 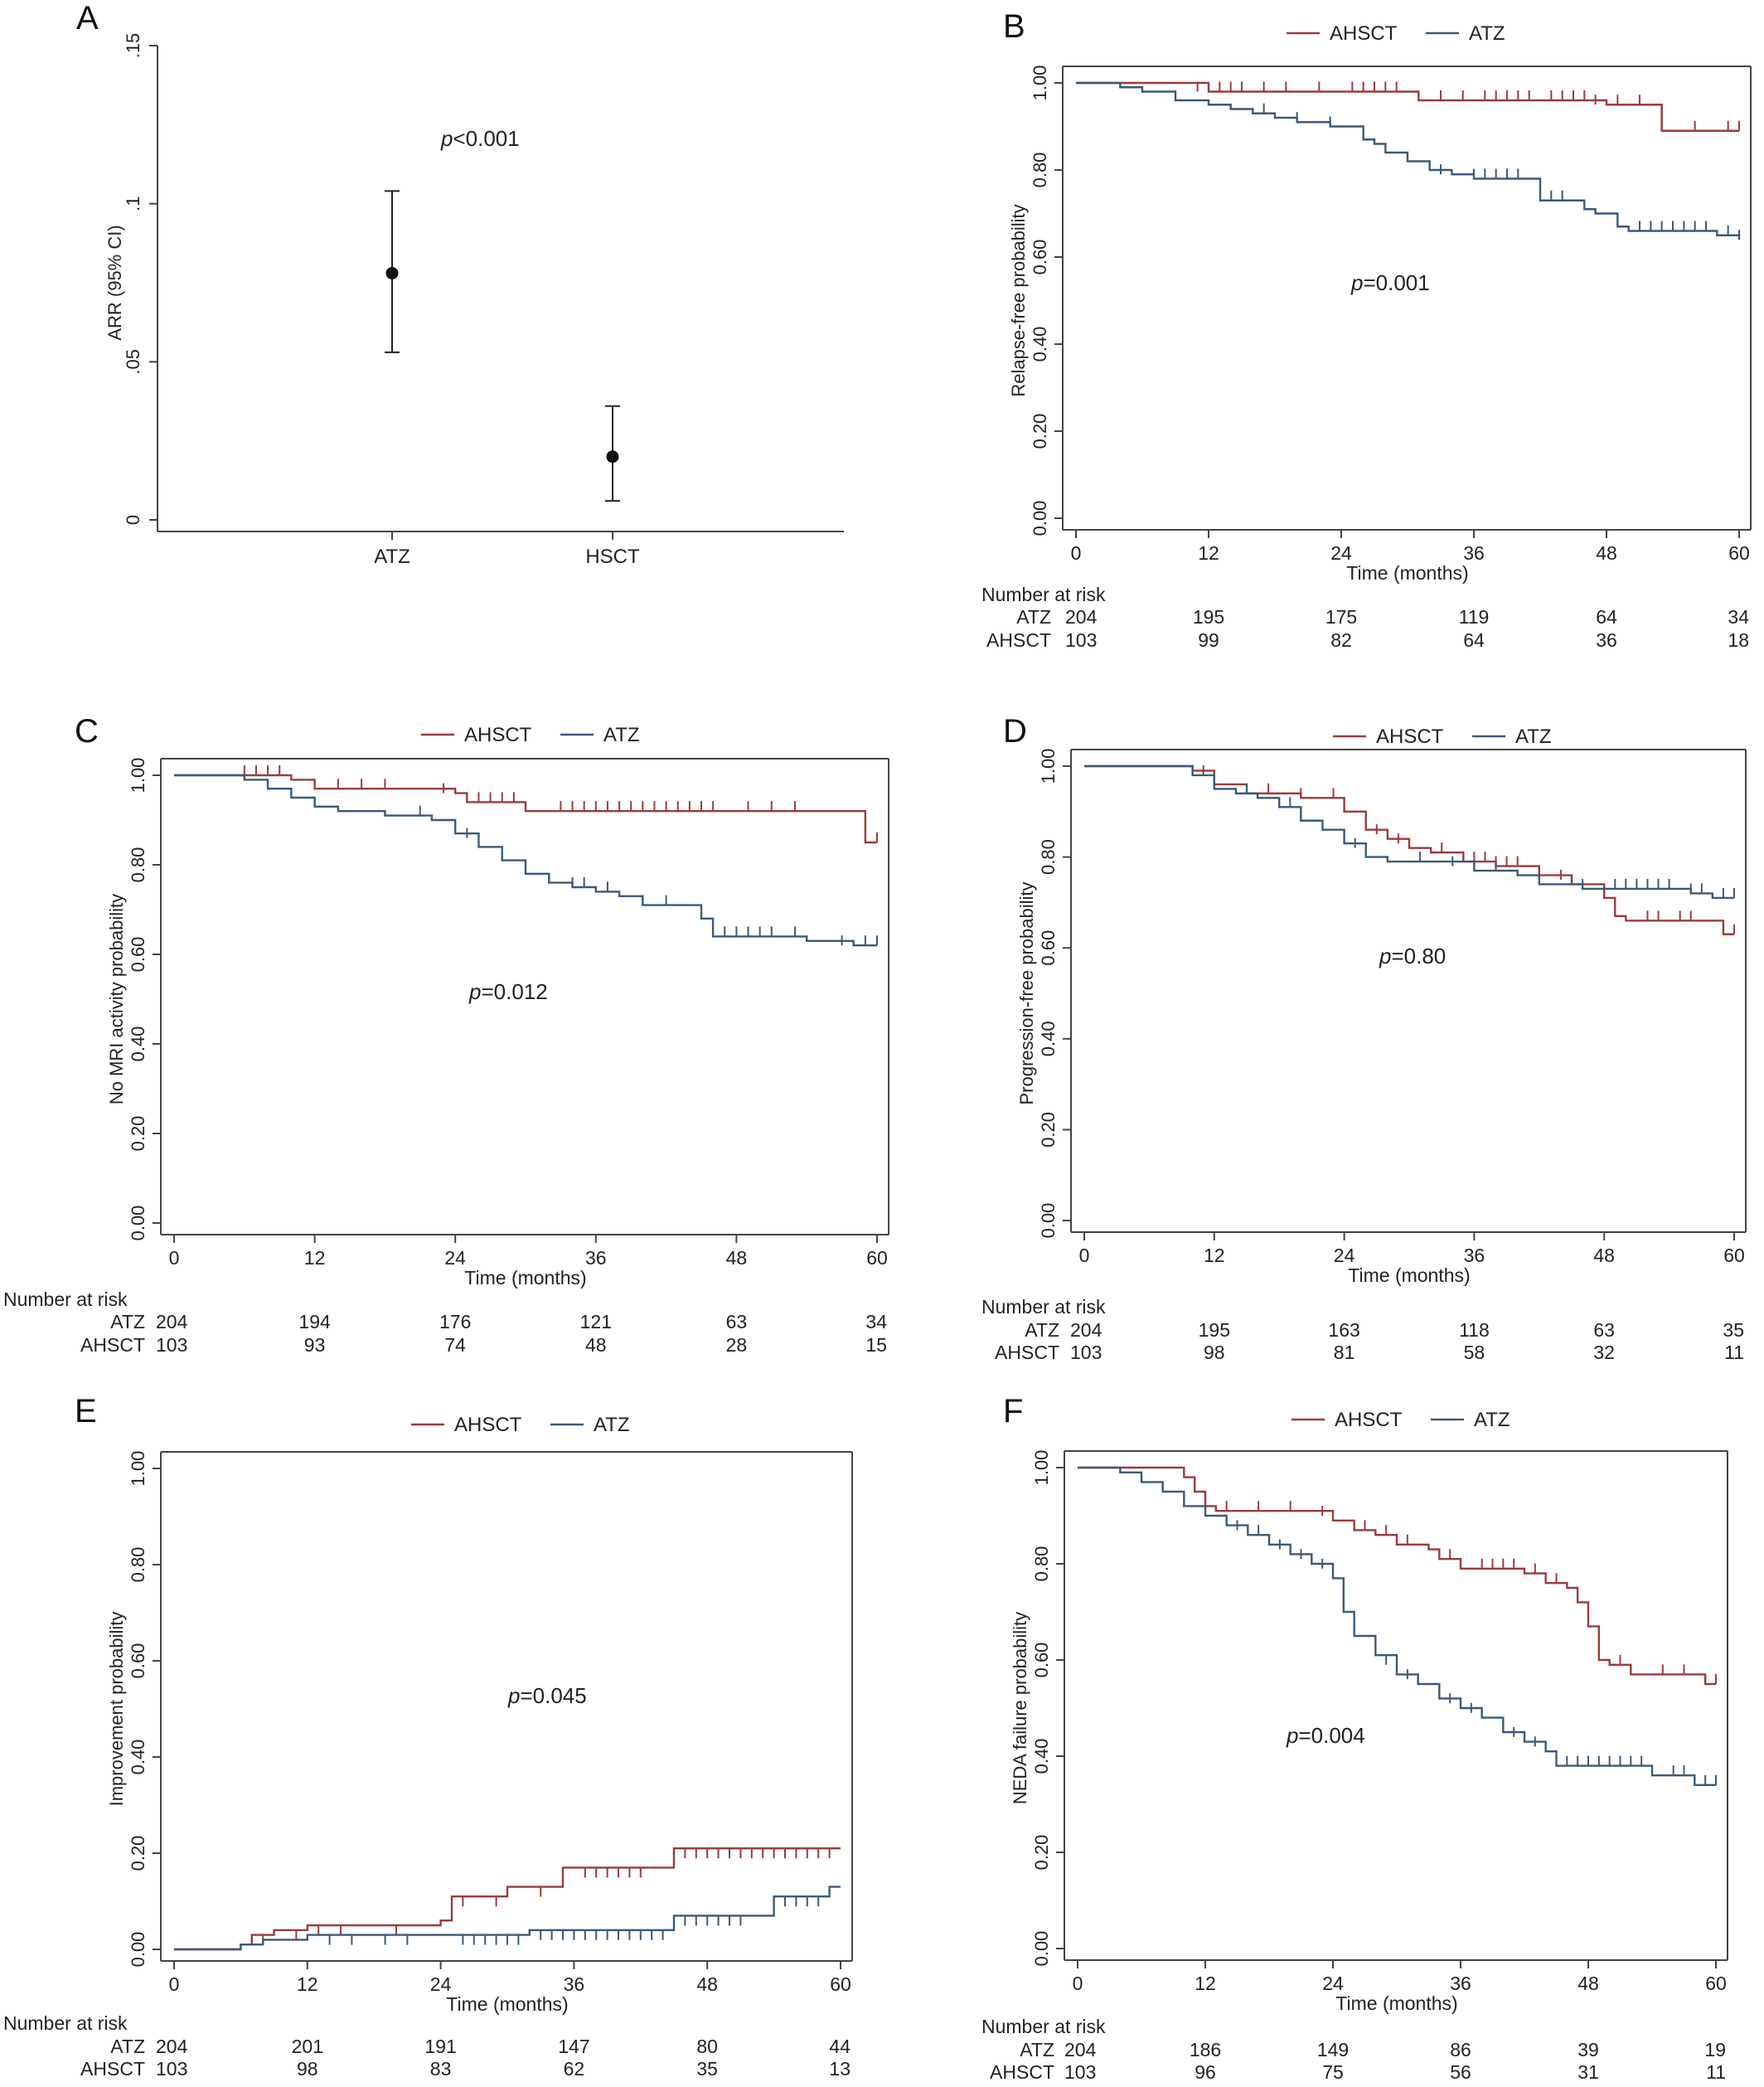 What do you see at coordinates (1364, 33) in the screenshot?
I see `legend-label: AHSCT` at bounding box center [1364, 33].